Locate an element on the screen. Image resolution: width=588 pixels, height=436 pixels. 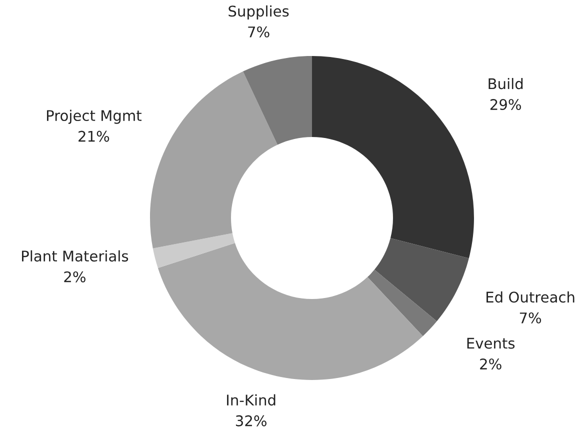
slice-label: In-Kind is located at coordinates (251, 400).